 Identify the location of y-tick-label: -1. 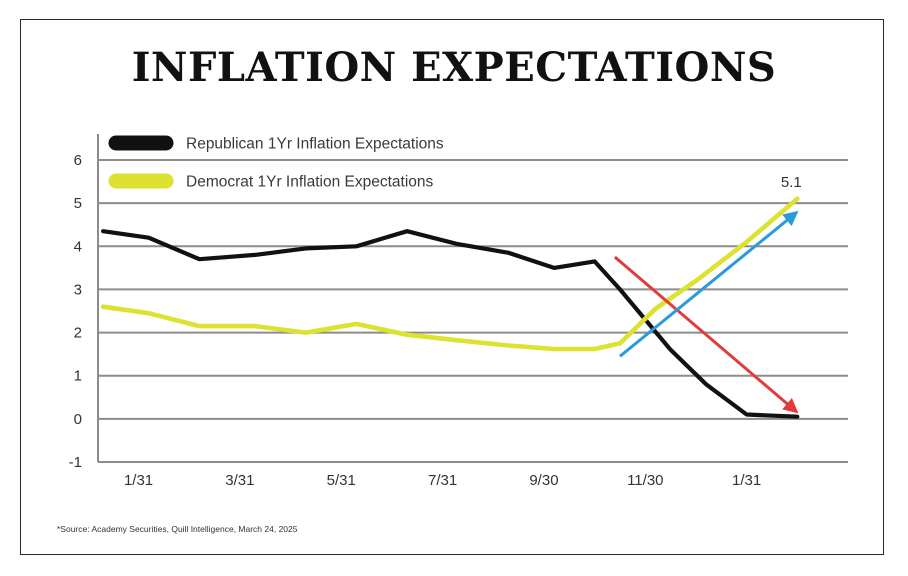
(75, 462).